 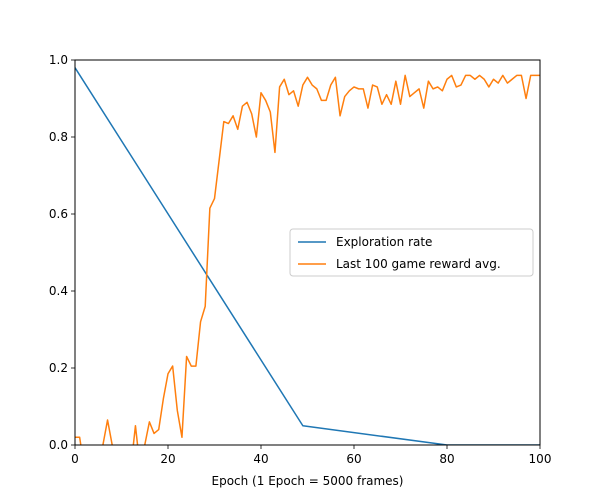 What do you see at coordinates (311, 455) in the screenshot?
I see `x-axis: 0 20 40 60 80 100` at bounding box center [311, 455].